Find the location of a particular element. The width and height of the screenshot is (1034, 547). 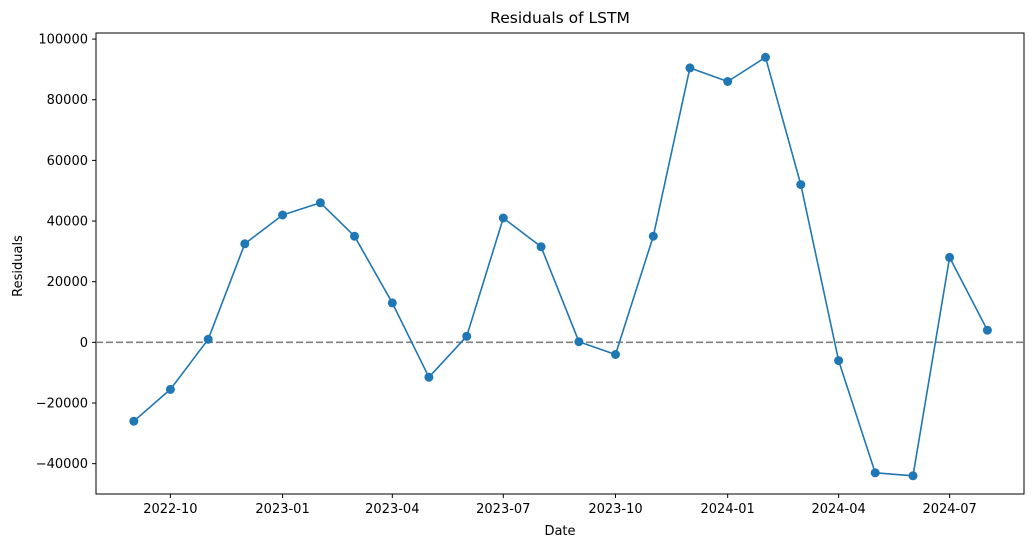

x-tick-label: 2023-07 is located at coordinates (503, 509).